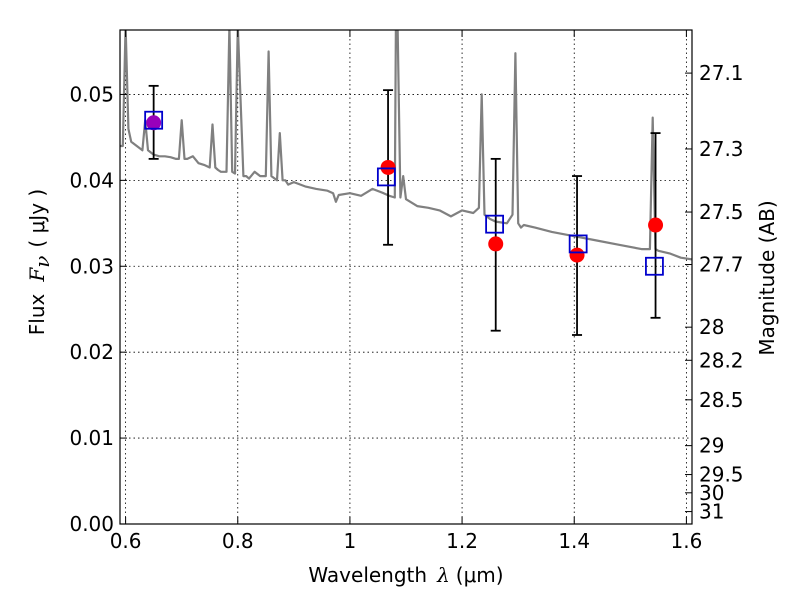 This screenshot has width=800, height=600. I want to click on y-axis-label-unit: ( μJy ), so click(37, 218).